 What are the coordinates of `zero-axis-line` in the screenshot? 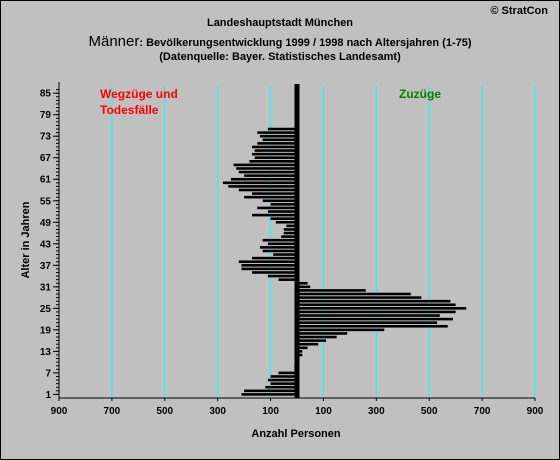 It's located at (297, 241).